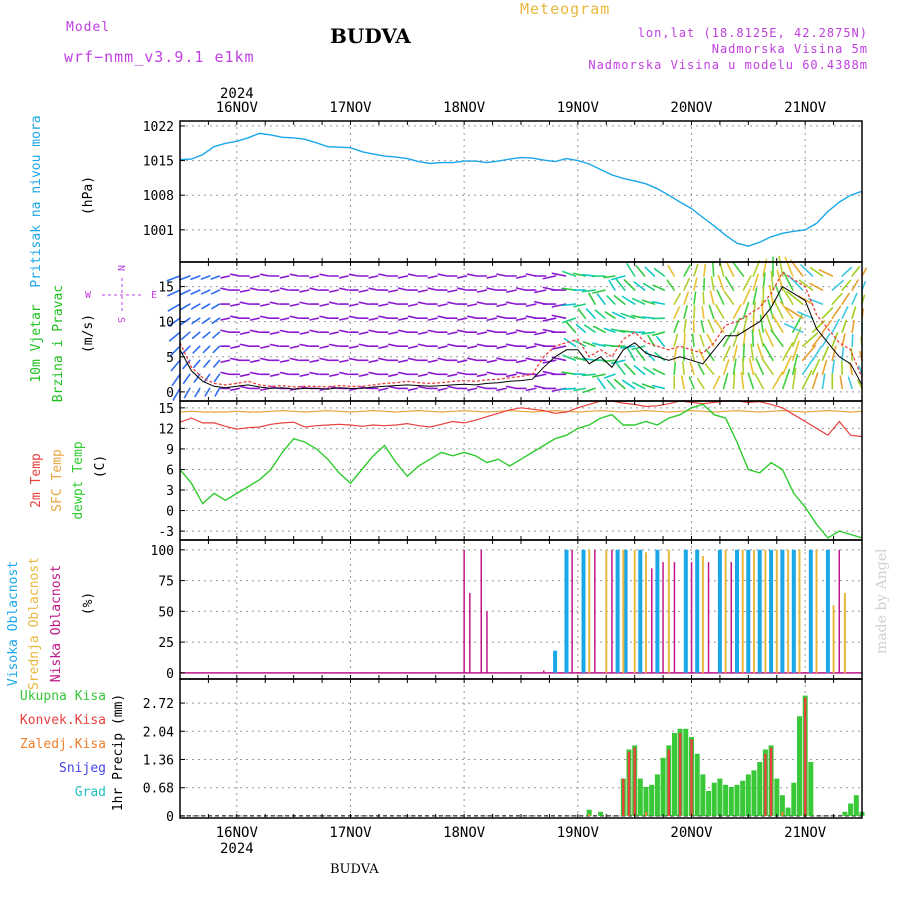 Image resolution: width=900 pixels, height=900 pixels. I want to click on compass-n: N, so click(120, 268).